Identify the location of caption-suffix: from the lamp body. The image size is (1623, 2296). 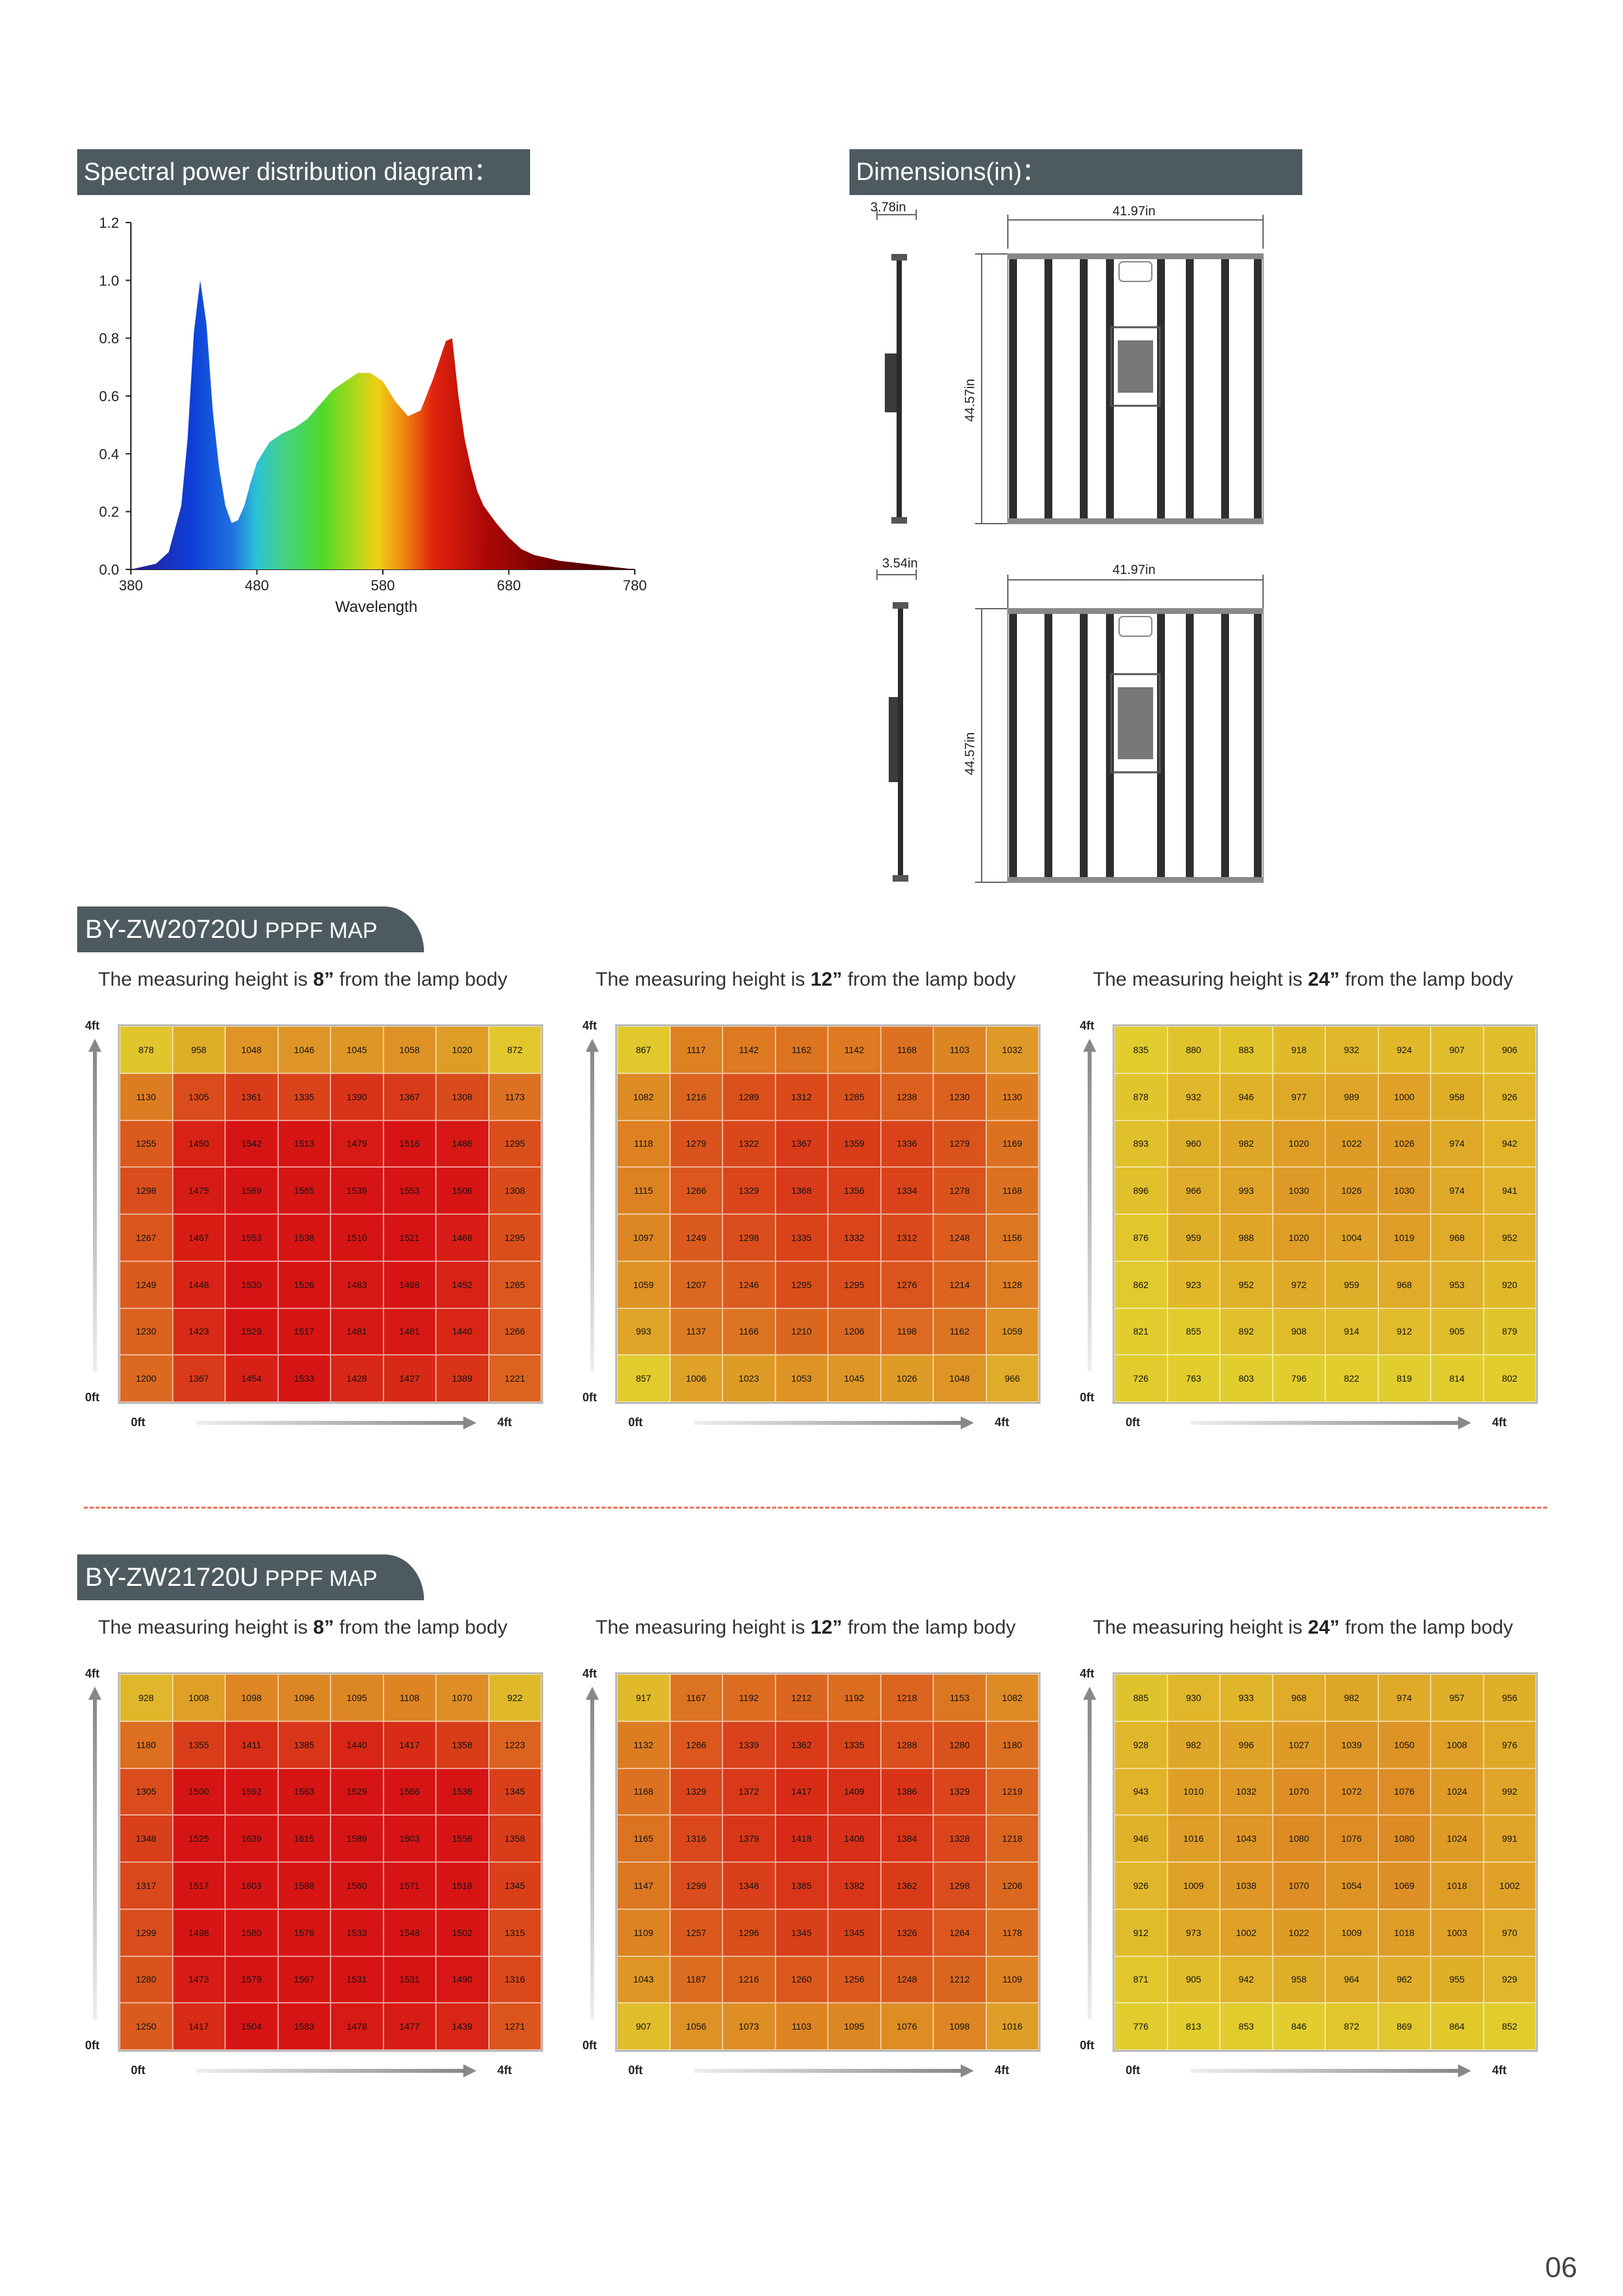
(929, 1627).